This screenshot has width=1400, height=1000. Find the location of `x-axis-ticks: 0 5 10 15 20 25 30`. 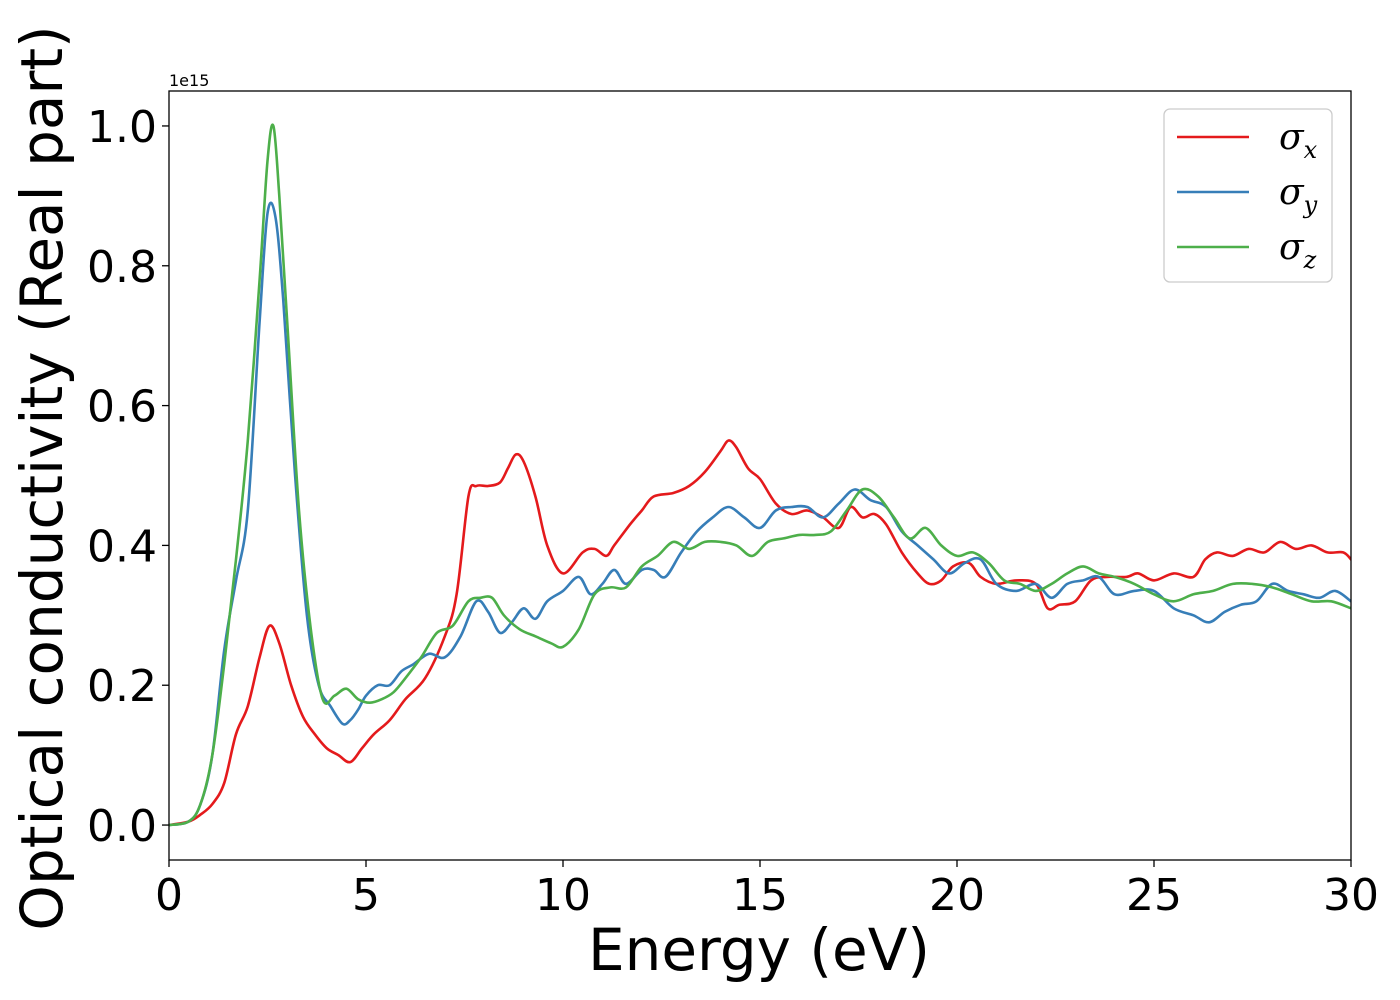

x-axis-ticks: 0 5 10 15 20 25 30 is located at coordinates (767, 890).